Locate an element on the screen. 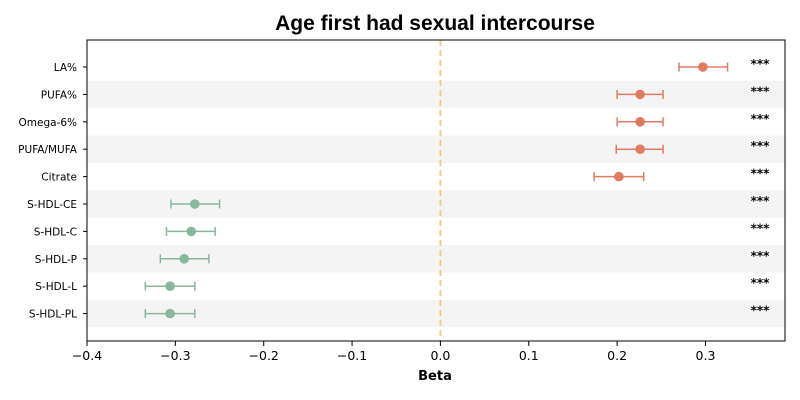  x-axis-ticks: −0.4 −0.3 −0.2 −0.1 0.0 0.1 0.2 0.3 is located at coordinates (394, 352).